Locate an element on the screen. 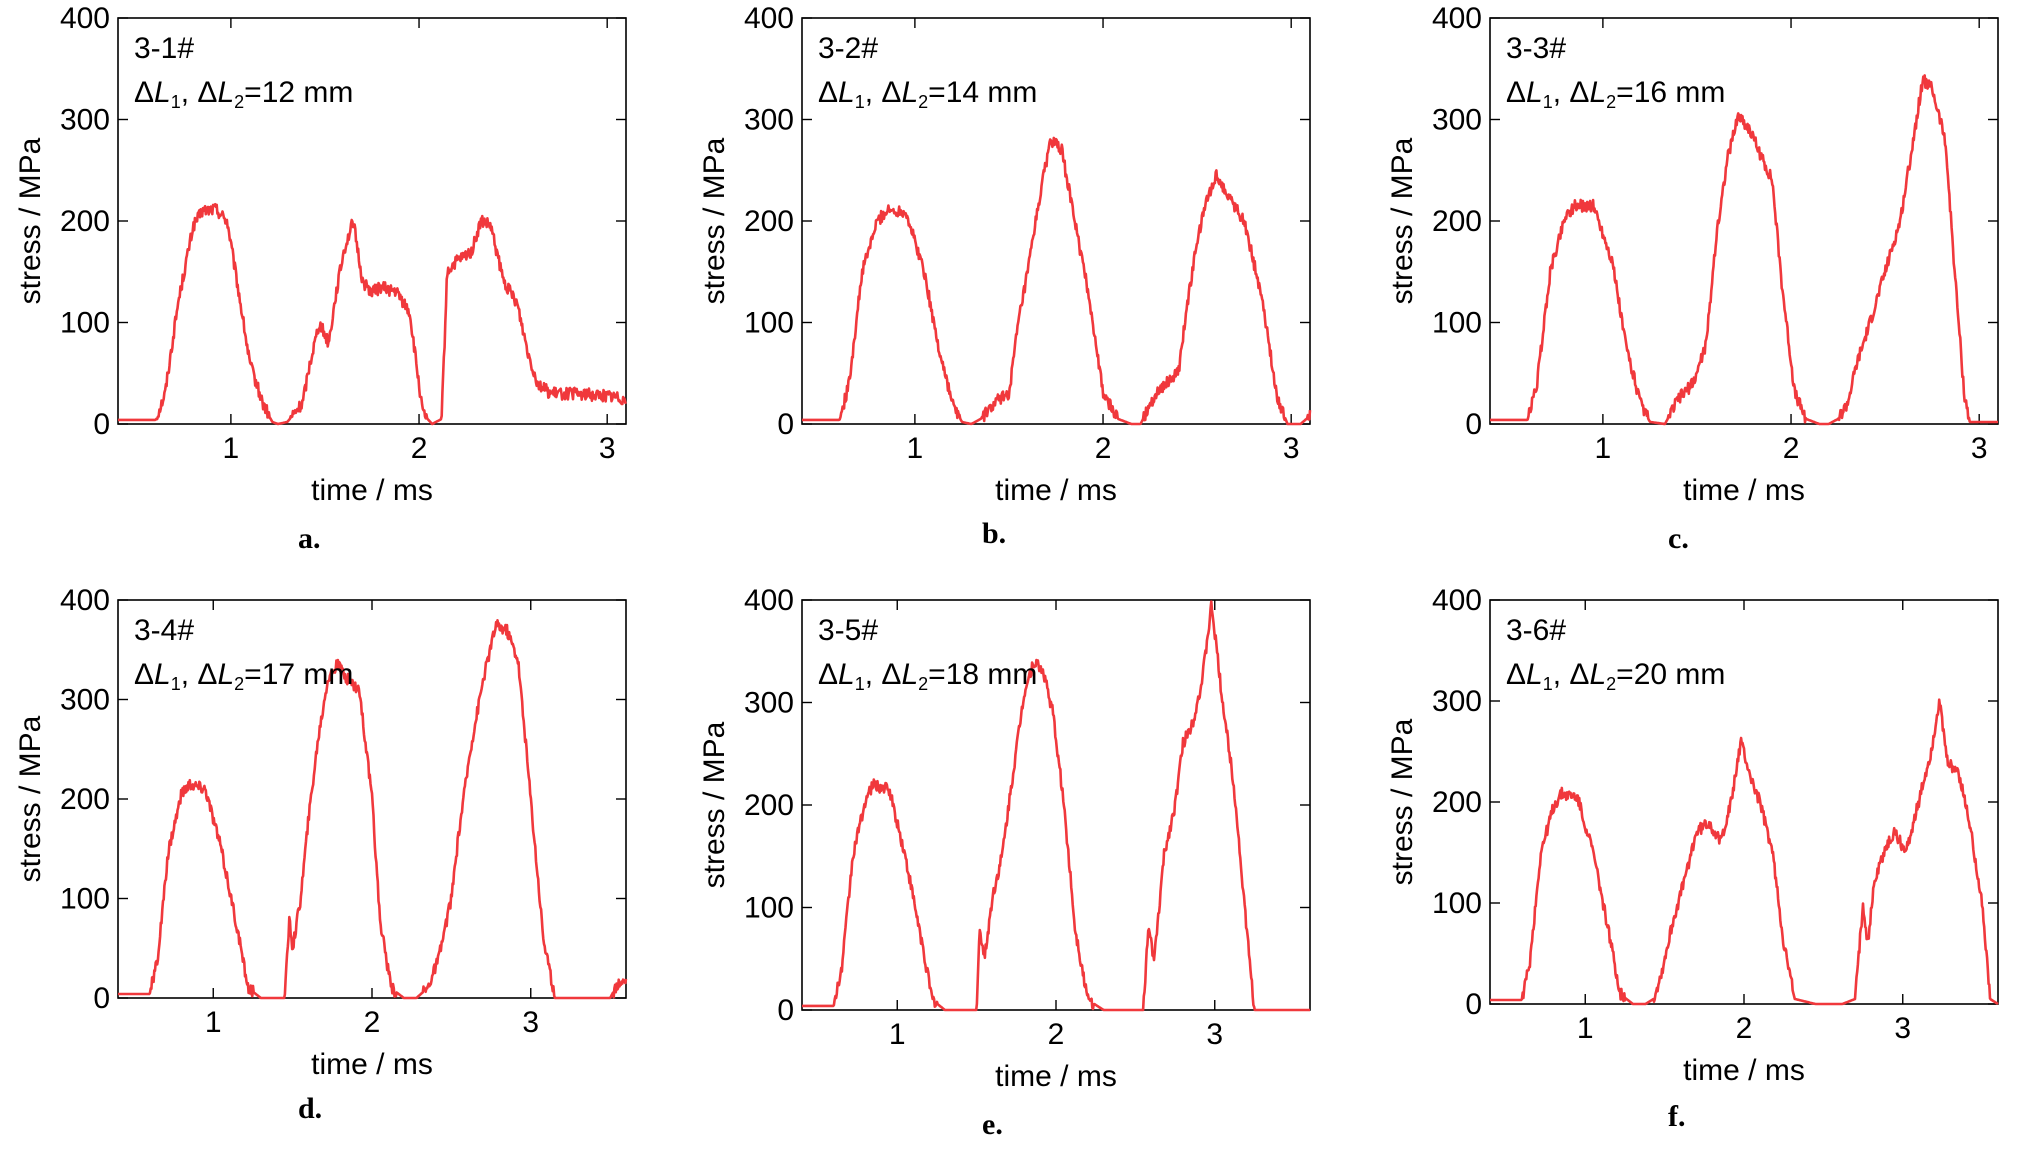 The width and height of the screenshot is (2022, 1164). panel-caption: f. is located at coordinates (1677, 1116).